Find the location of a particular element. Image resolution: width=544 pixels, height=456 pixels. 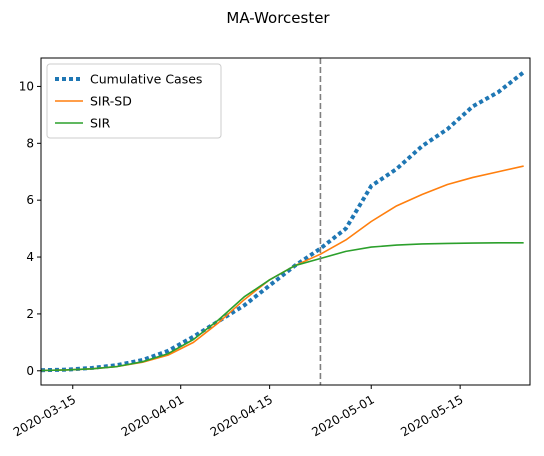

legend-box is located at coordinates (134, 101).